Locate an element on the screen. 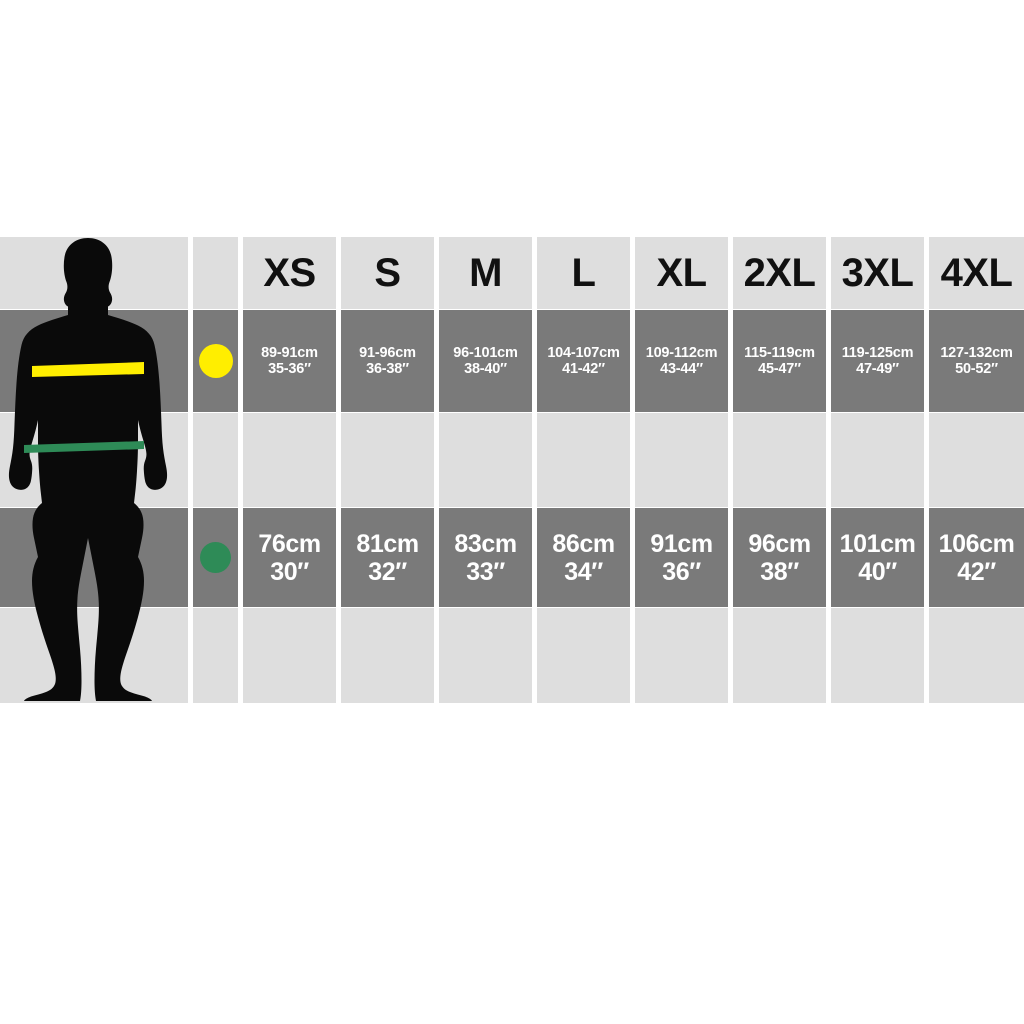 The image size is (1024, 1024). waist-in-xs: 30″ is located at coordinates (289, 571).